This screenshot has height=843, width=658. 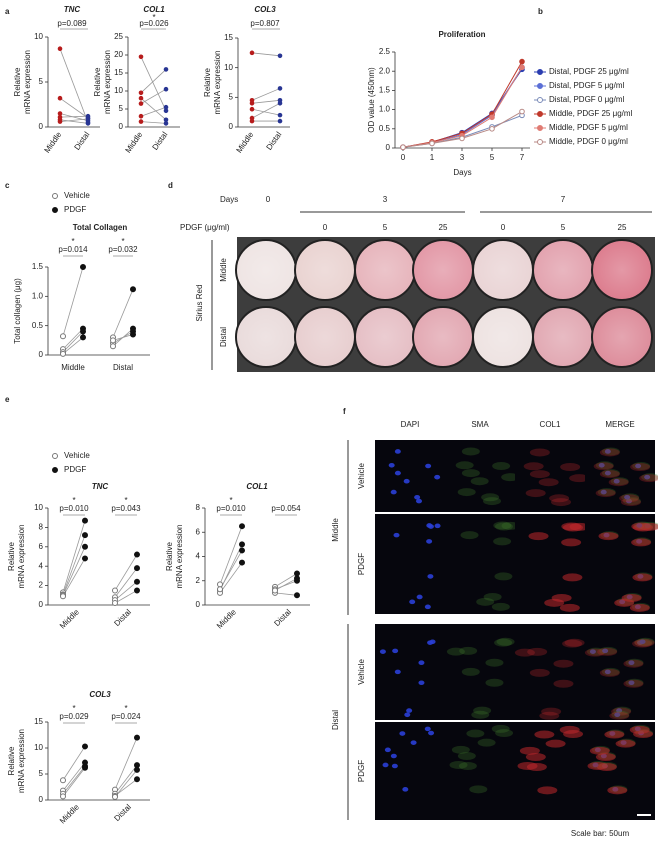 What do you see at coordinates (77, 195) in the screenshot?
I see `legend-label: Vehicle` at bounding box center [77, 195].